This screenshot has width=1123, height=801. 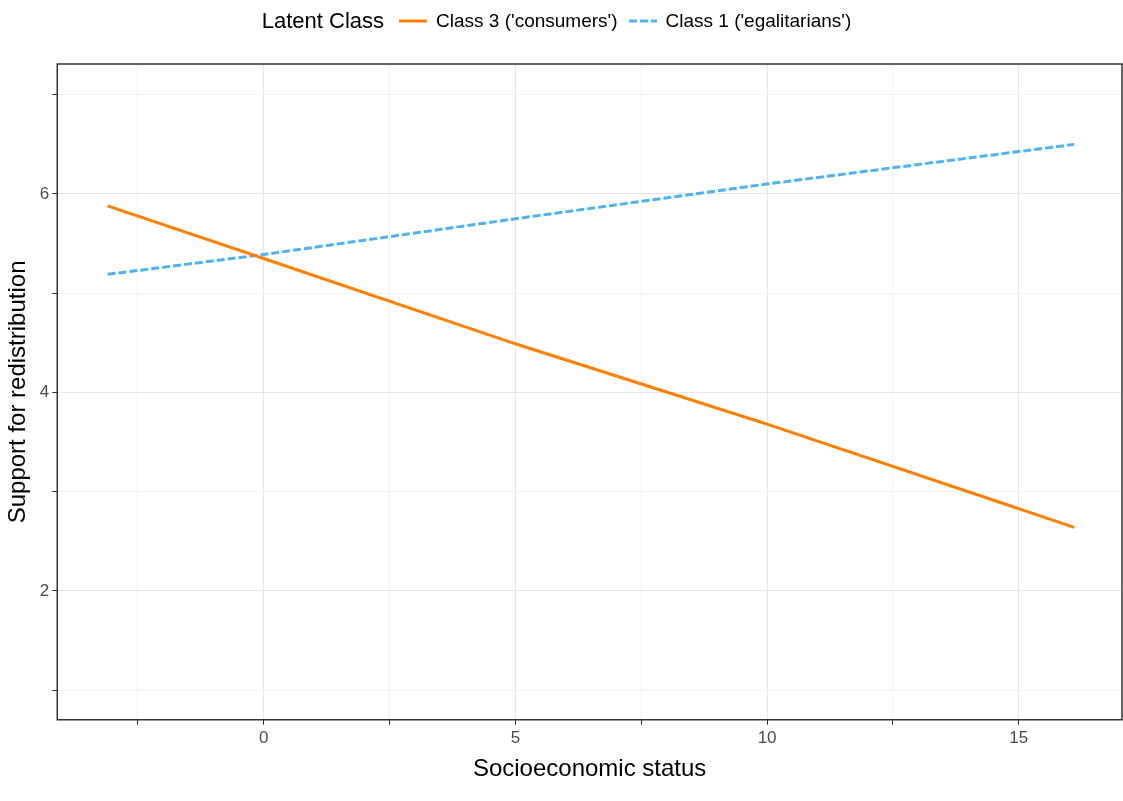 I want to click on x-axis-title: Socioeconomic status, so click(x=589, y=768).